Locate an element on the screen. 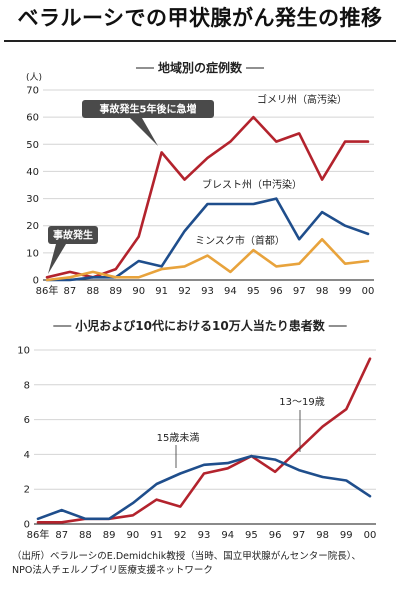 The image size is (400, 593). y-axis-unit: (人) is located at coordinates (34, 77).